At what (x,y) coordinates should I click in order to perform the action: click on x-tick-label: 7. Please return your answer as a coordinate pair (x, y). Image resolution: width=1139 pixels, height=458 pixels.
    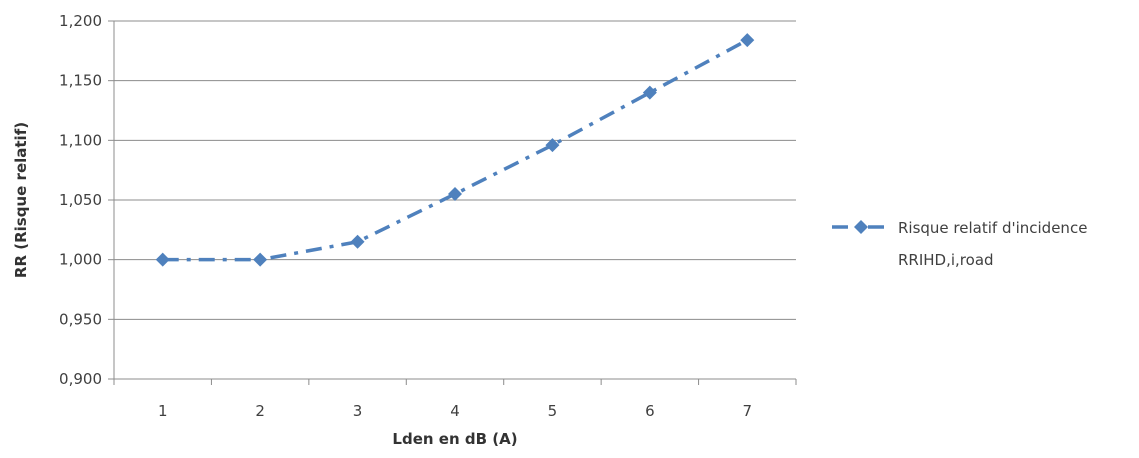
    Looking at the image, I should click on (748, 411).